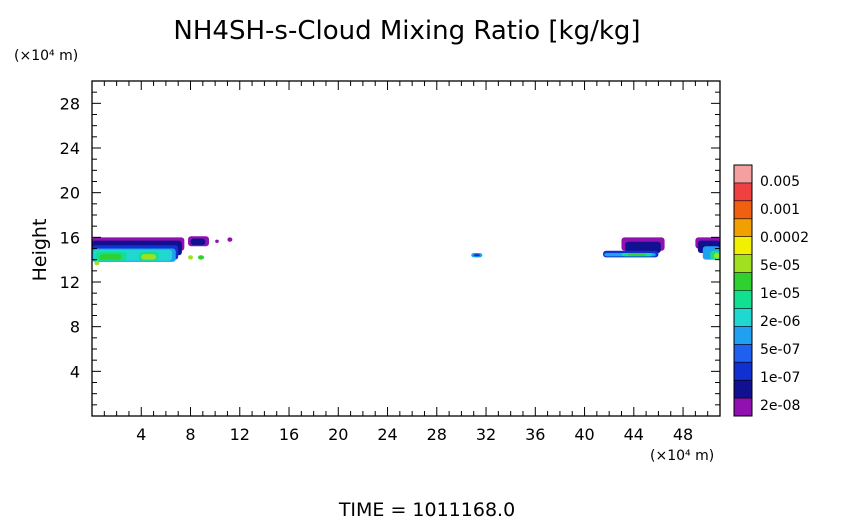 The width and height of the screenshot is (854, 519). What do you see at coordinates (780, 266) in the screenshot?
I see `colorbar-label: 5e-05` at bounding box center [780, 266].